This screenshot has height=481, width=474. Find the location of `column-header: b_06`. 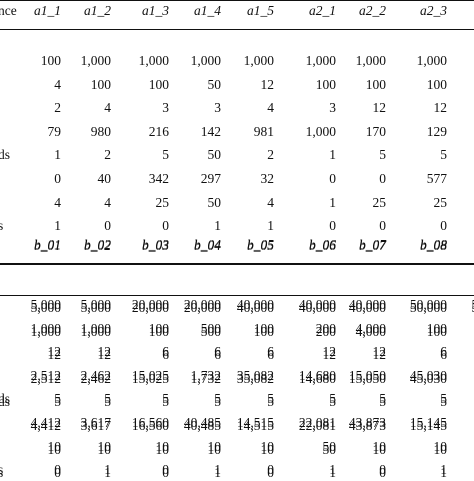

column-header: b_06 is located at coordinates (322, 244).